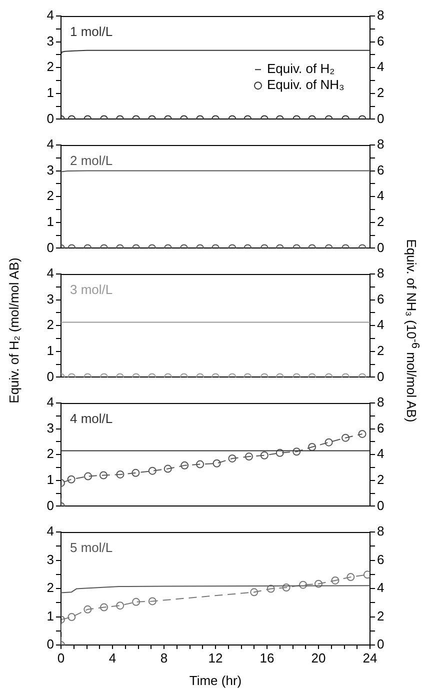 This screenshot has height=689, width=425. What do you see at coordinates (318, 658) in the screenshot?
I see `x-tick-label: 20` at bounding box center [318, 658].